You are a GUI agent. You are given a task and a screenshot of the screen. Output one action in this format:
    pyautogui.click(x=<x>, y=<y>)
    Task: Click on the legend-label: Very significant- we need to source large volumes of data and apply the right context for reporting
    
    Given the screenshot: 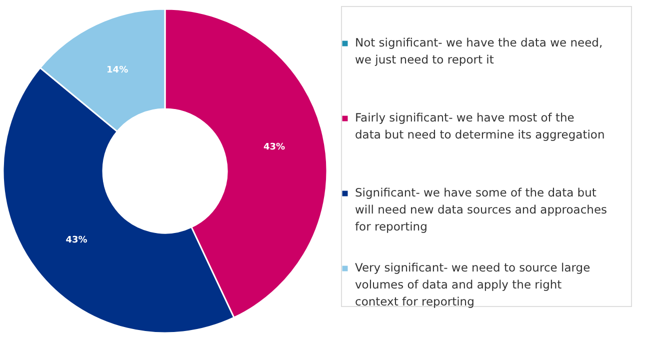 What is the action you would take?
    pyautogui.click(x=472, y=284)
    